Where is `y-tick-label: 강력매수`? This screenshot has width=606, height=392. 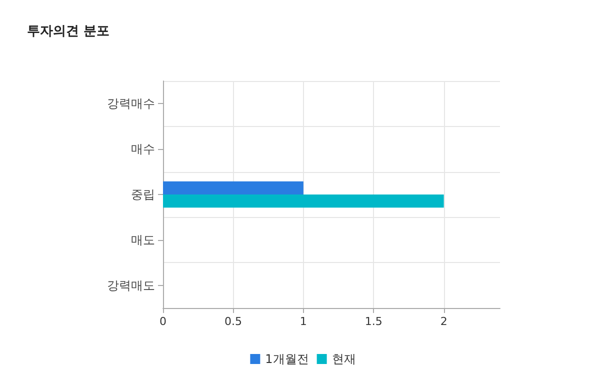
y-tick-label: 강력매수 is located at coordinates (131, 103).